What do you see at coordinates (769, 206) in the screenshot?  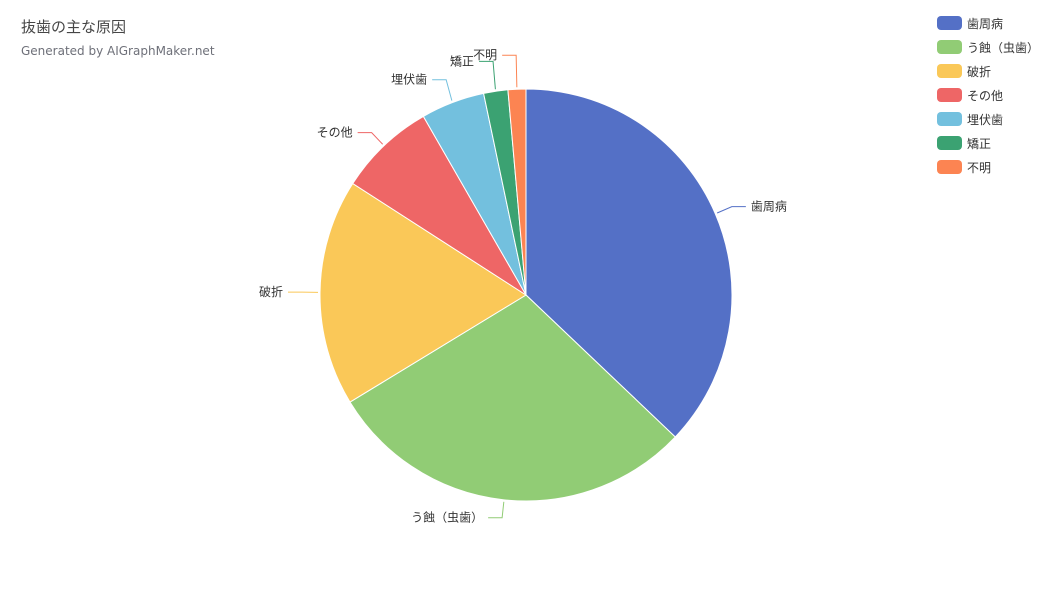 I see `pie-label-0: 歯周病` at bounding box center [769, 206].